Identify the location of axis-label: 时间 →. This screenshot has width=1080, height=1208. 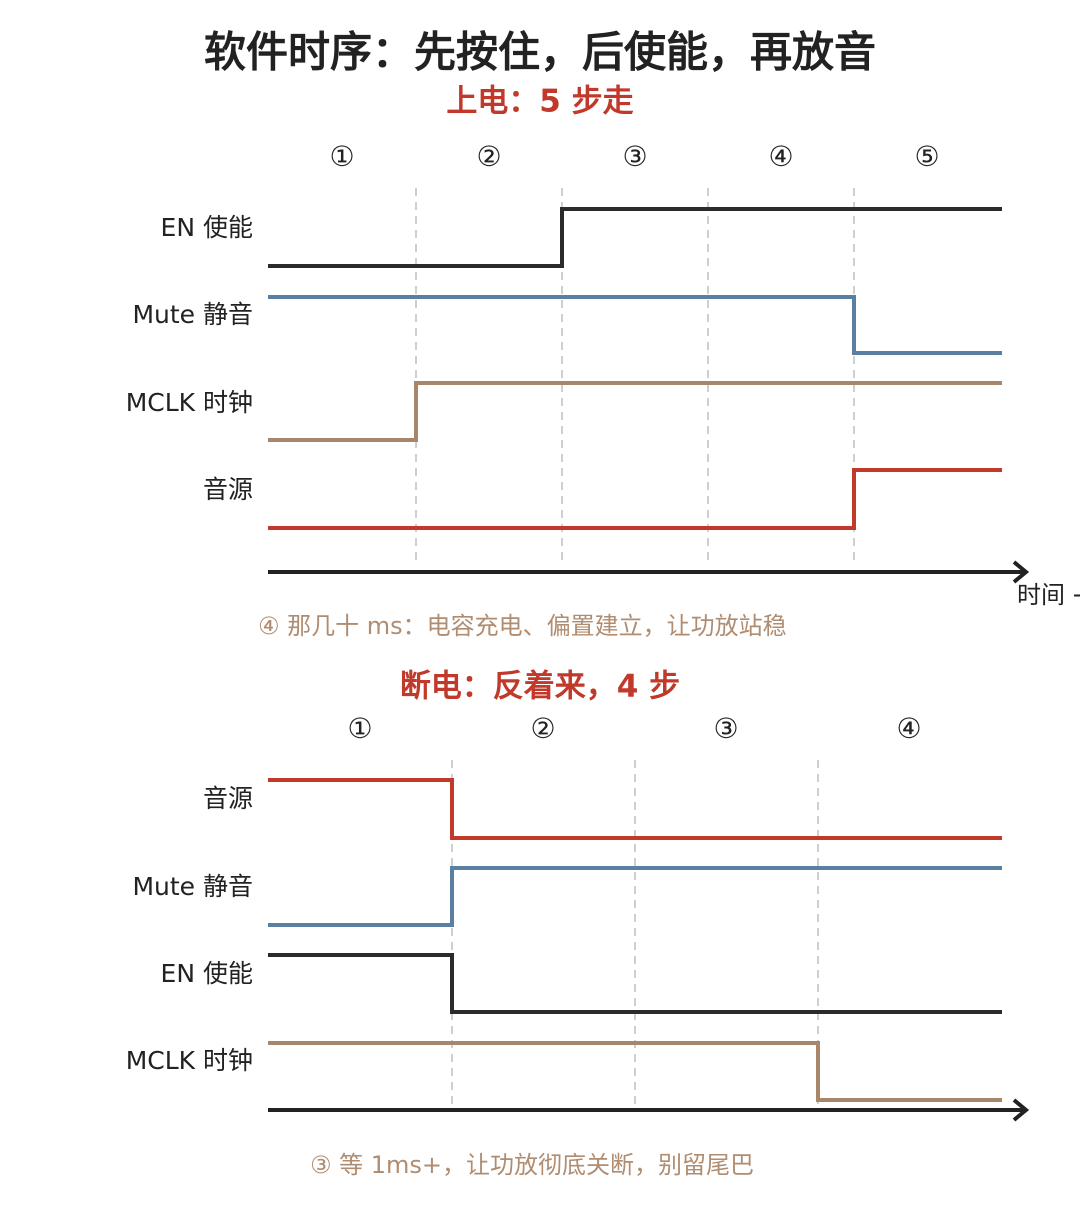
(1048, 595).